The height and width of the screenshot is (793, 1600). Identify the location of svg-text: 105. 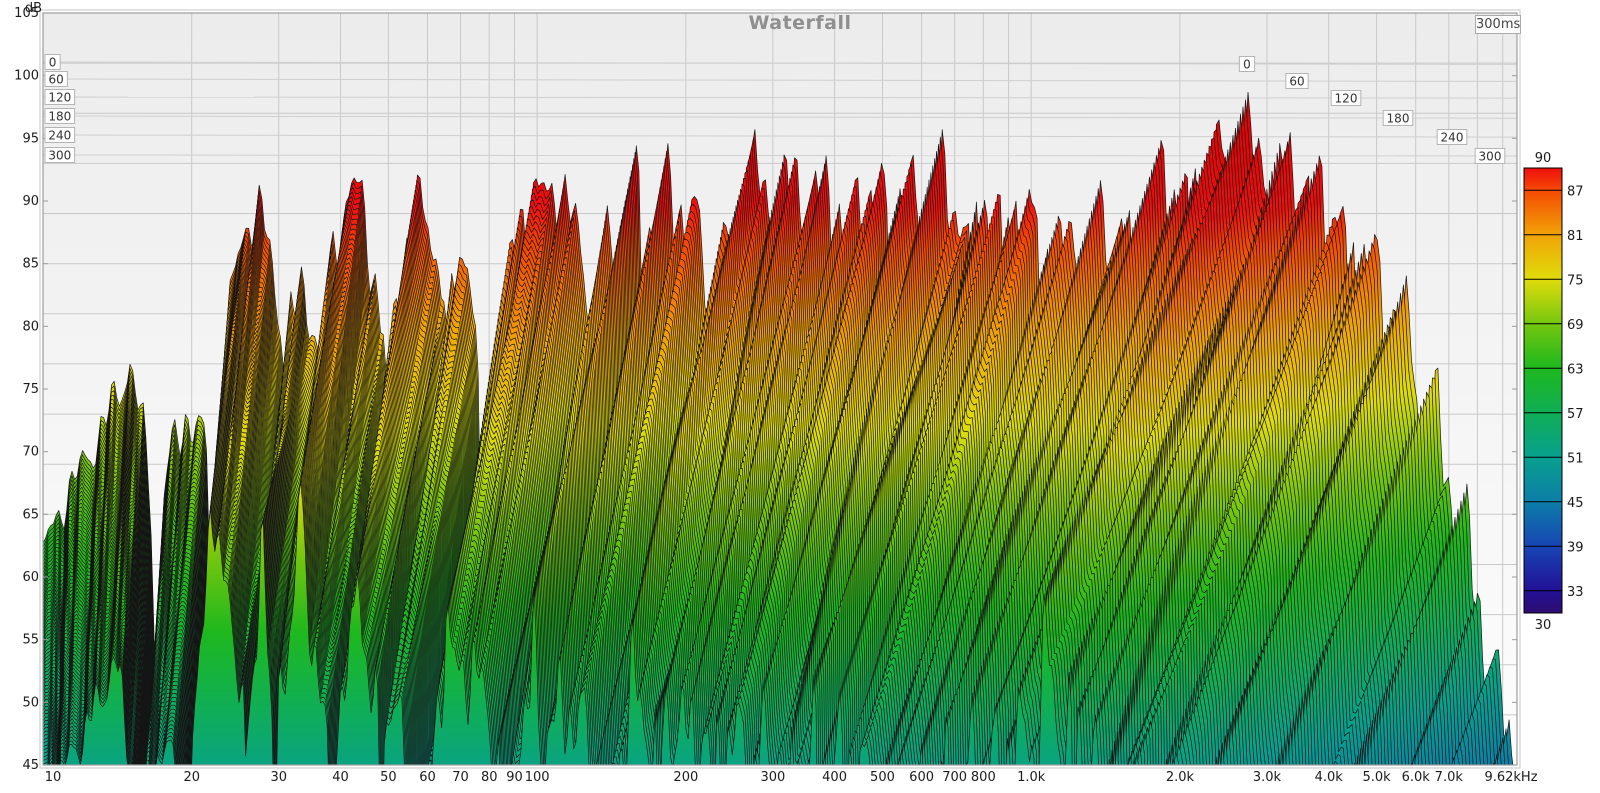
(26, 13).